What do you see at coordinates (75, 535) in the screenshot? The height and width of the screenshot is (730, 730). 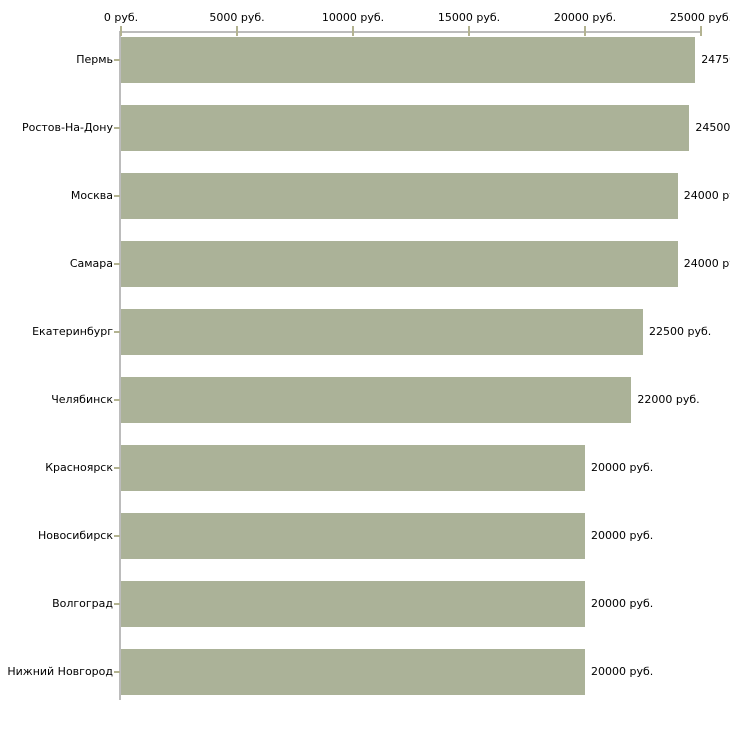 I see `category-label: Новосибирск` at bounding box center [75, 535].